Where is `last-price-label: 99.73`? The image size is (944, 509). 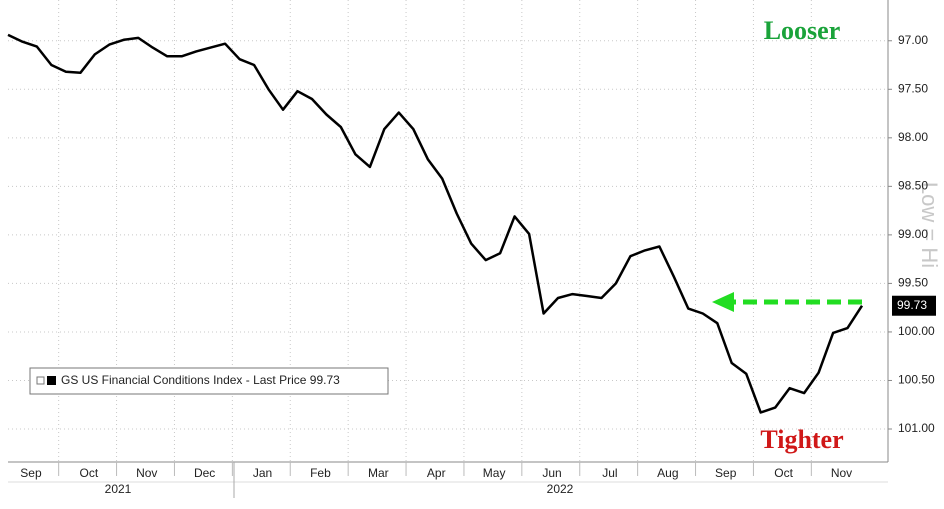
last-price-label: 99.73 is located at coordinates (912, 305).